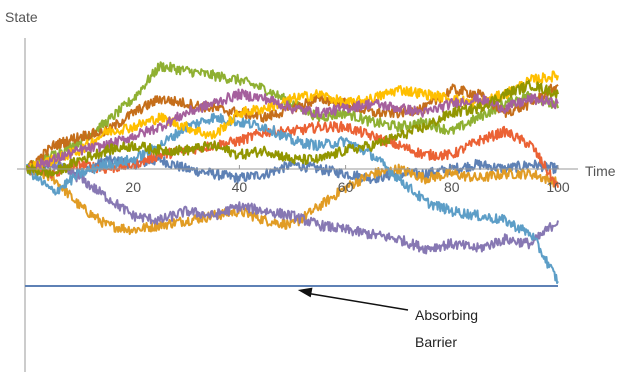  I want to click on annotation-line-2: Barrier, so click(436, 342).